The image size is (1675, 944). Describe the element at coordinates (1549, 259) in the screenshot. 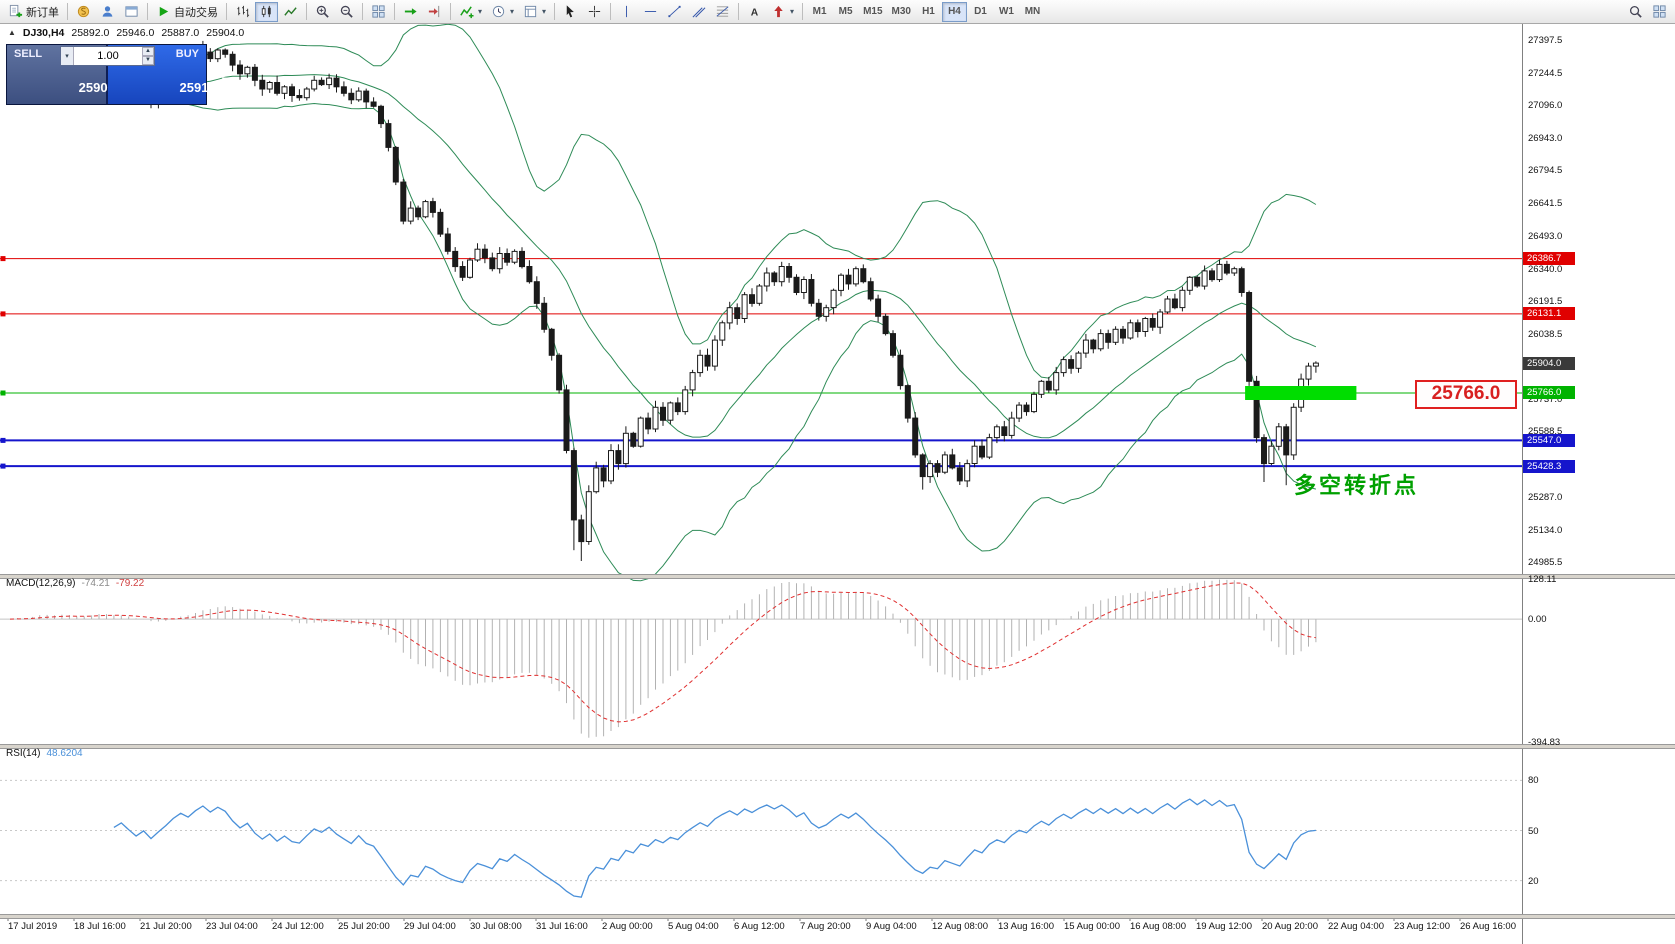

I see `price-badge: 26386.7` at that location.